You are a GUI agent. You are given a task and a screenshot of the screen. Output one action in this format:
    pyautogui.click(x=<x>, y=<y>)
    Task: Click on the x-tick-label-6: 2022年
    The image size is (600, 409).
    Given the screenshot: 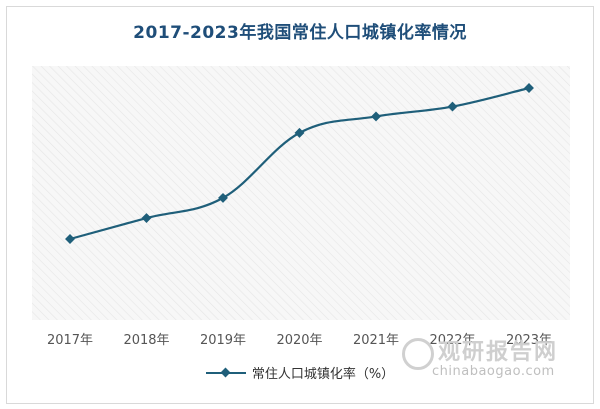 What is the action you would take?
    pyautogui.click(x=452, y=340)
    